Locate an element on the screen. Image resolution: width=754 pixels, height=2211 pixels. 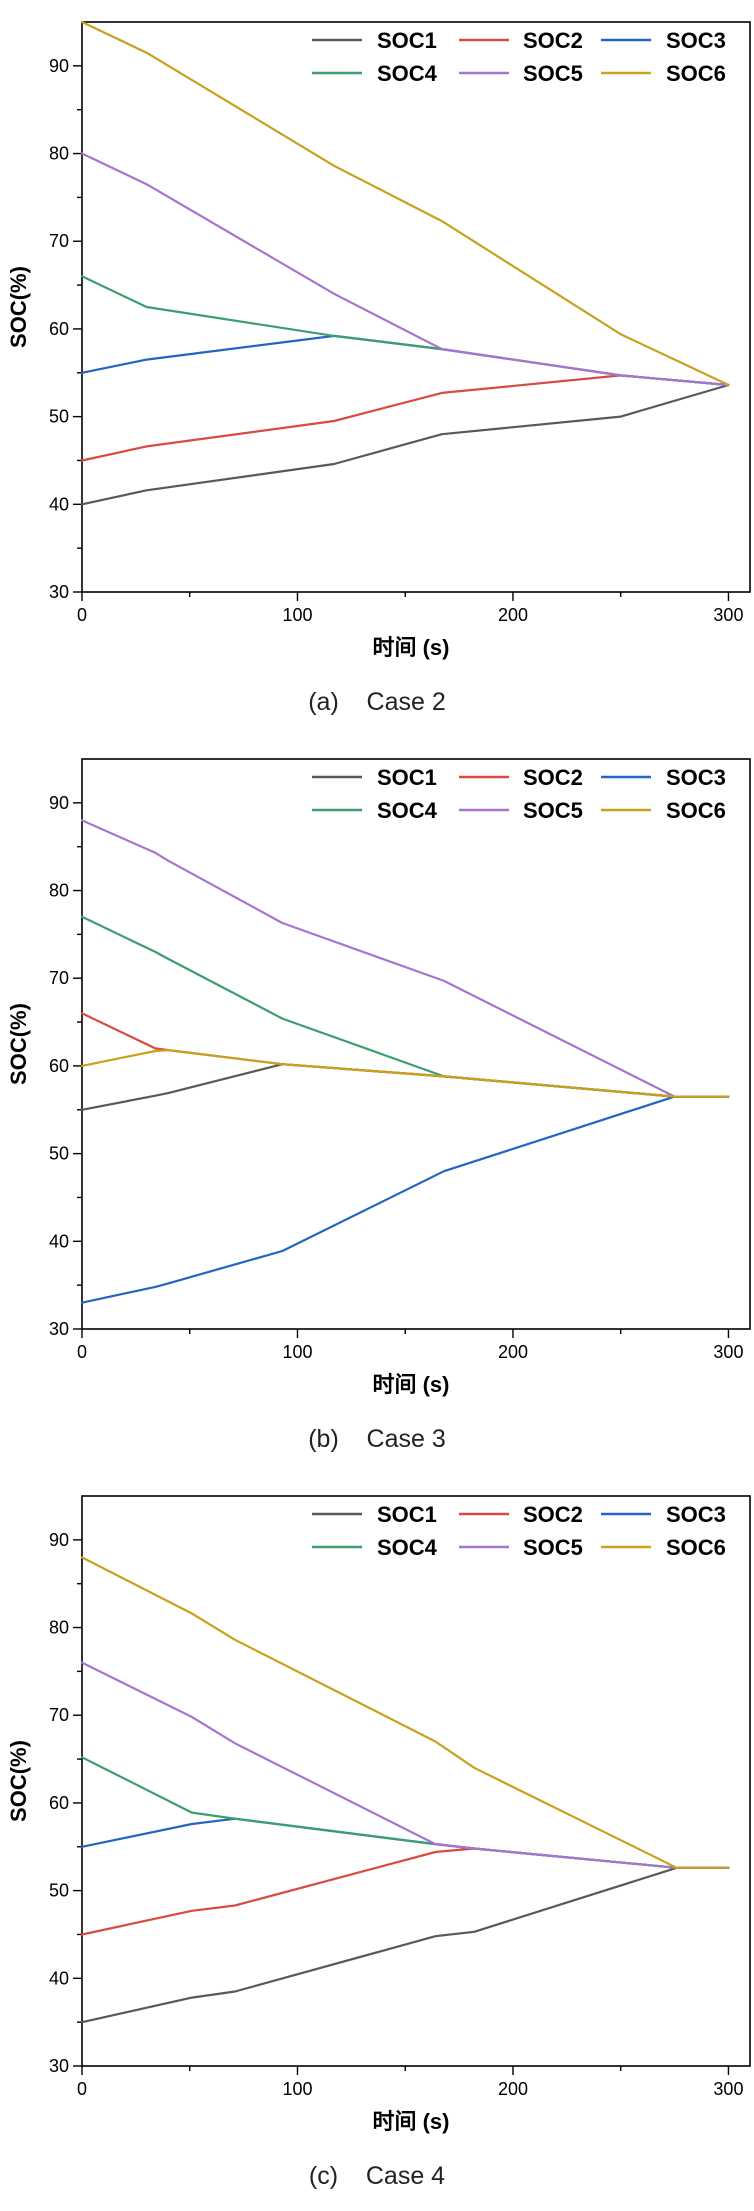
figure-caption: (b) Case 3 is located at coordinates (377, 1439).